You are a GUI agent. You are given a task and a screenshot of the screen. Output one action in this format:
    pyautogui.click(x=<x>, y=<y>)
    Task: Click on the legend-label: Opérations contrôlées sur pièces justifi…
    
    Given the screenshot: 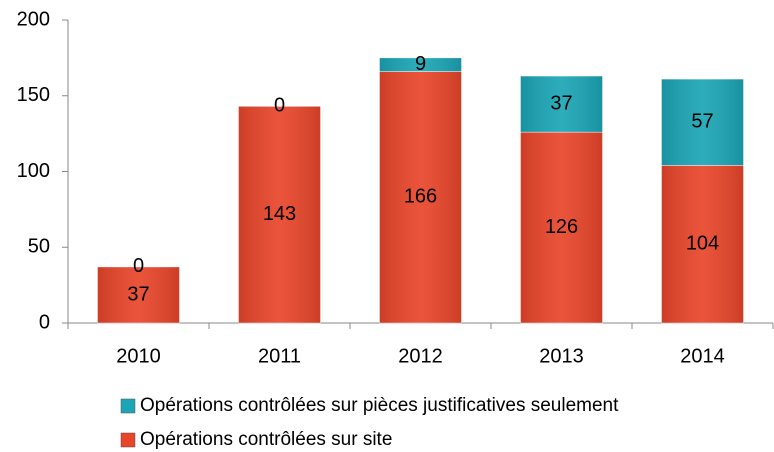 What is the action you would take?
    pyautogui.click(x=379, y=405)
    